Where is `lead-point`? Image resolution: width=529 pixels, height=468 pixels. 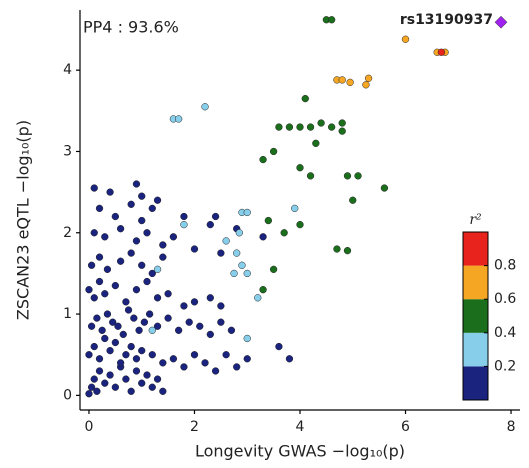 lead-point is located at coordinates (501, 22).